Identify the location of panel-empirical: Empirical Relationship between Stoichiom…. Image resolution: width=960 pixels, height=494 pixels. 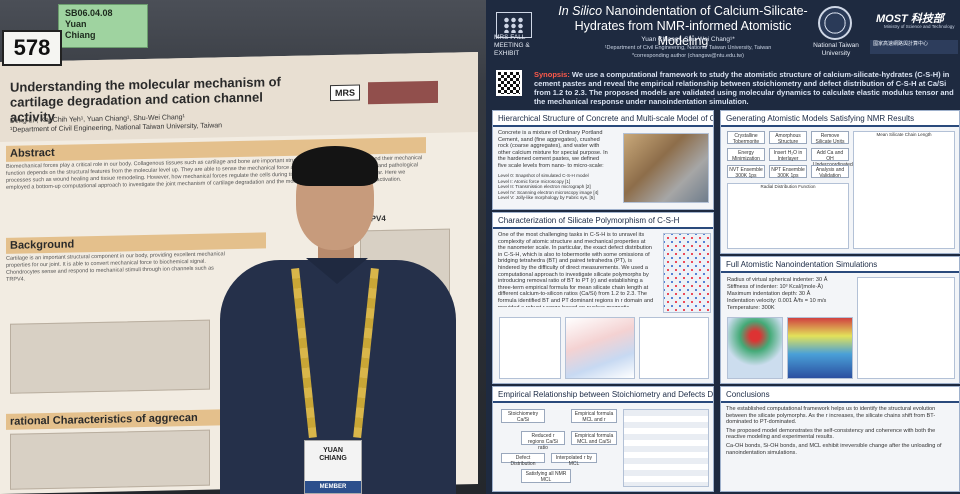
(603, 439).